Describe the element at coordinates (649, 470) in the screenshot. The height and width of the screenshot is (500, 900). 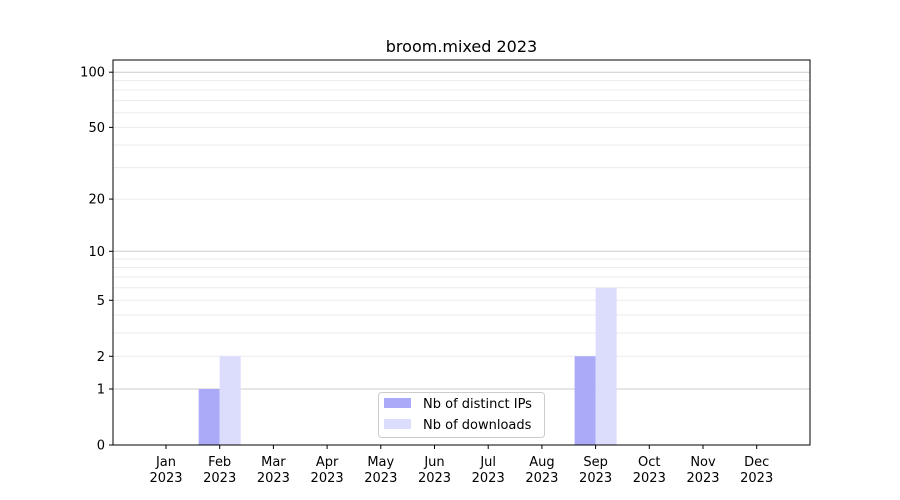
I see `x-tick-label: Oct 2023` at that location.